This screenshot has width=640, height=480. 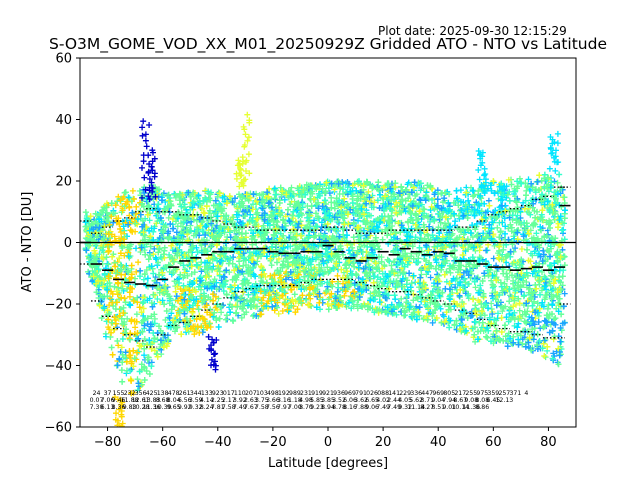 What do you see at coordinates (141, 393) in the screenshot?
I see `bin-stat-count: 356` at bounding box center [141, 393].